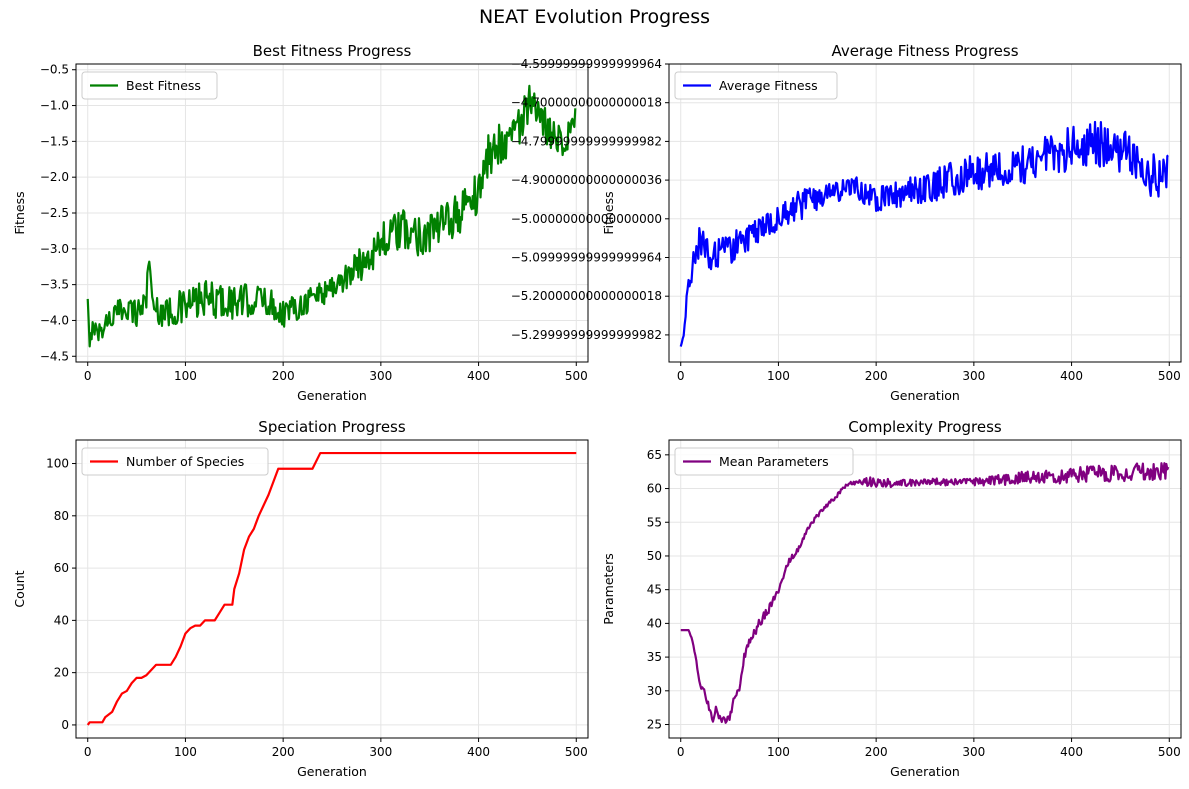 This screenshot has width=1189, height=789. What do you see at coordinates (54, 177) in the screenshot?
I see `y-tick-label: −2.0` at bounding box center [54, 177].